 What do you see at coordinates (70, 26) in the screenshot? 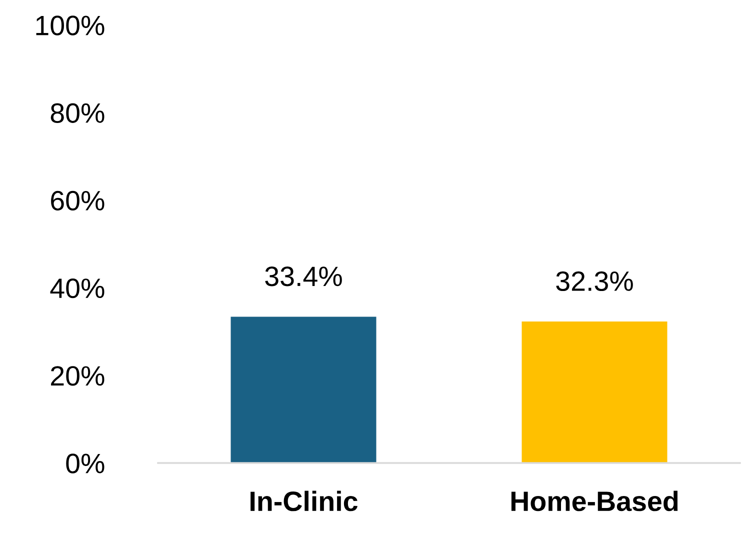
I see `y-tick-label: 100%` at bounding box center [70, 26].